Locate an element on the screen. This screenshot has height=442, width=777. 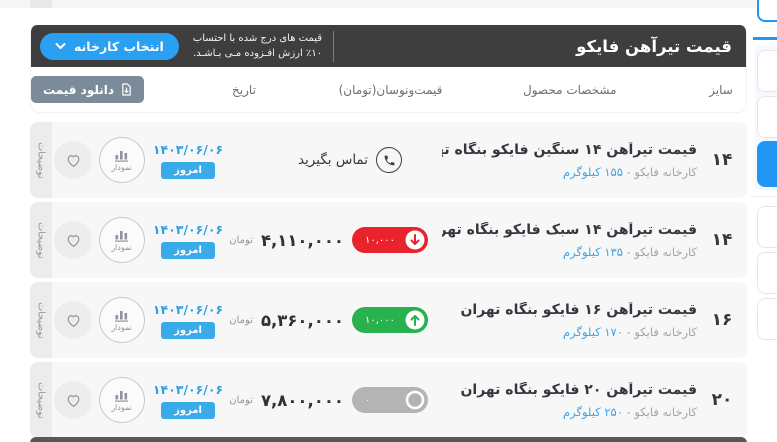
arrow-up-circle-icon is located at coordinates (415, 320).